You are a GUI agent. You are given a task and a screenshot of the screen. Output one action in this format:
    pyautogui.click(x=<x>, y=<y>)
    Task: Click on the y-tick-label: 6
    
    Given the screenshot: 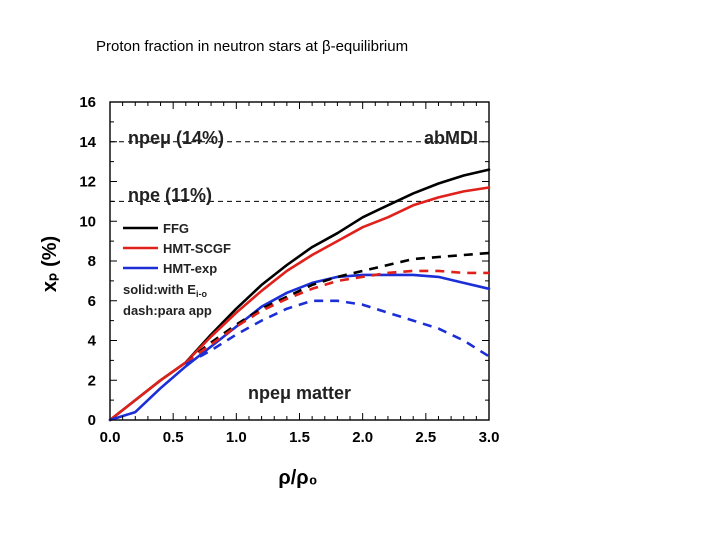 What is the action you would take?
    pyautogui.click(x=92, y=301)
    